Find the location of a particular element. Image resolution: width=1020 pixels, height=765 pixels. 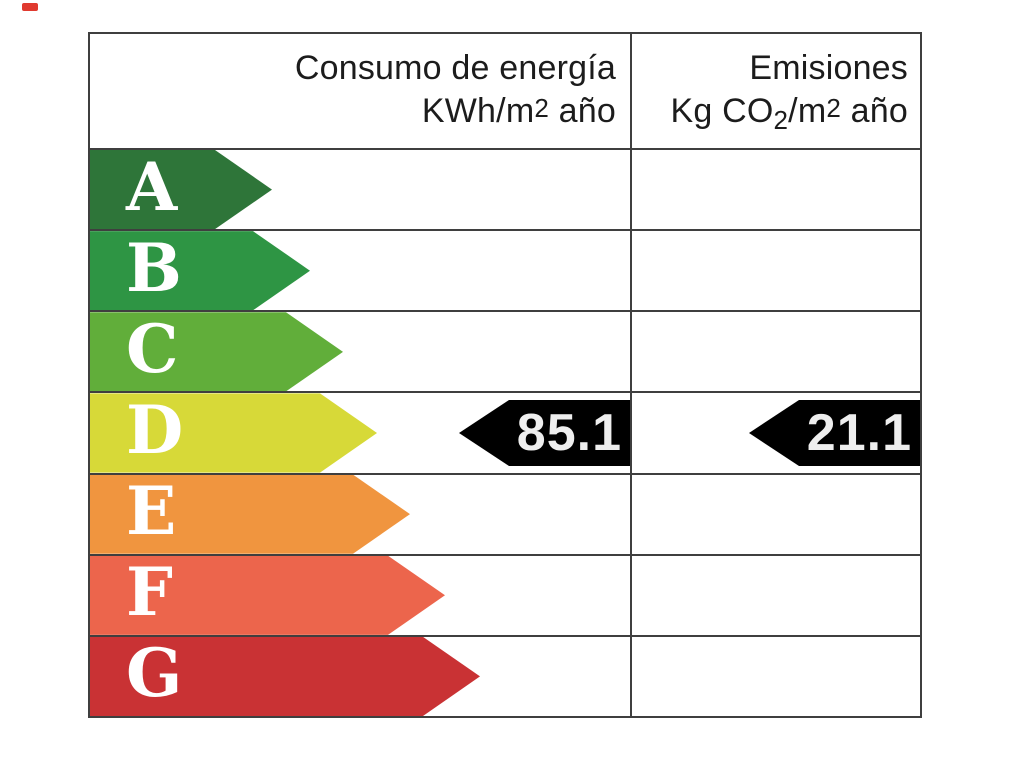

emisiones-cell-f is located at coordinates (775, 595).